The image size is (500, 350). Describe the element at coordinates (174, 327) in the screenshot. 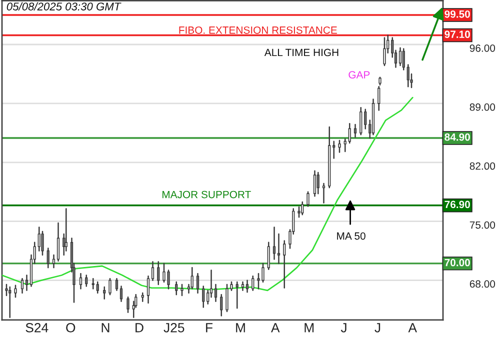

I see `x-tick-label: J25` at that location.